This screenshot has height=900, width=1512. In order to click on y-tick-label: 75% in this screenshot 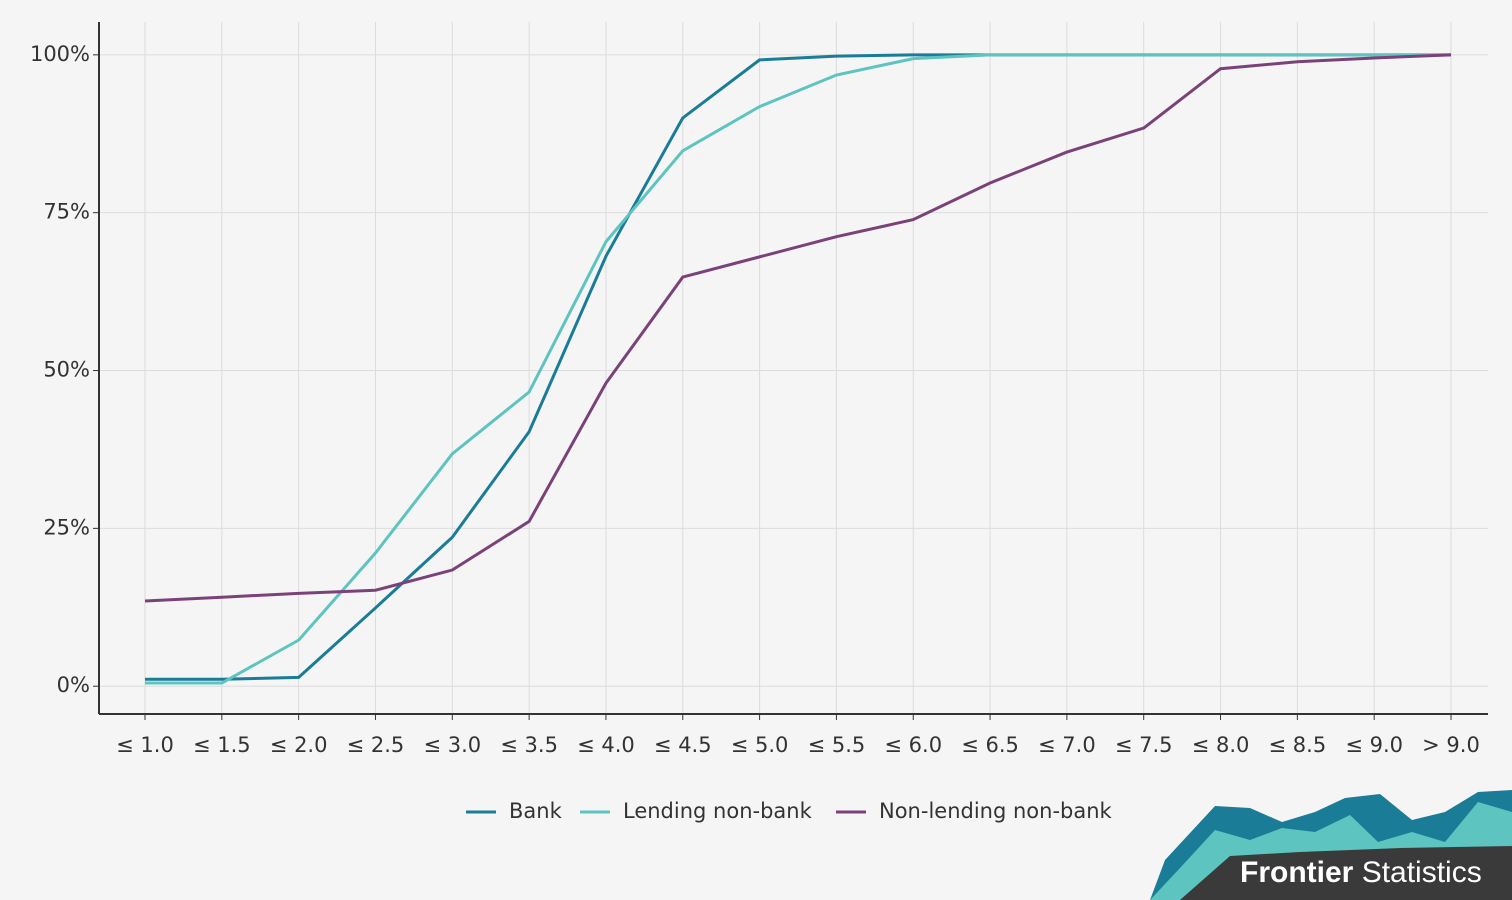, I will do `click(66, 212)`.